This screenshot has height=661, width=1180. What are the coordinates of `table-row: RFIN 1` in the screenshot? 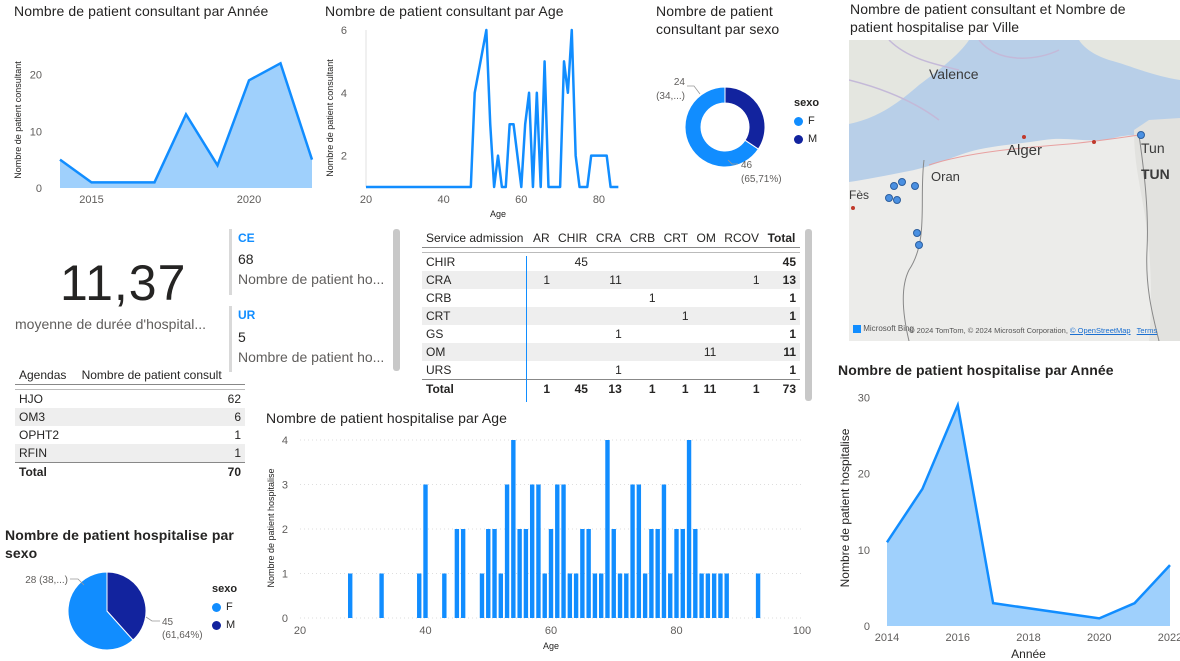 It's located at (130, 453).